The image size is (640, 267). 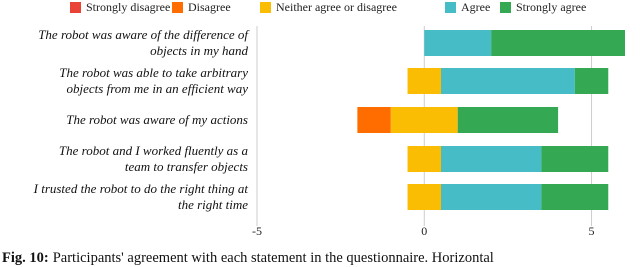 I want to click on legend-label: Agree, so click(x=475, y=7).